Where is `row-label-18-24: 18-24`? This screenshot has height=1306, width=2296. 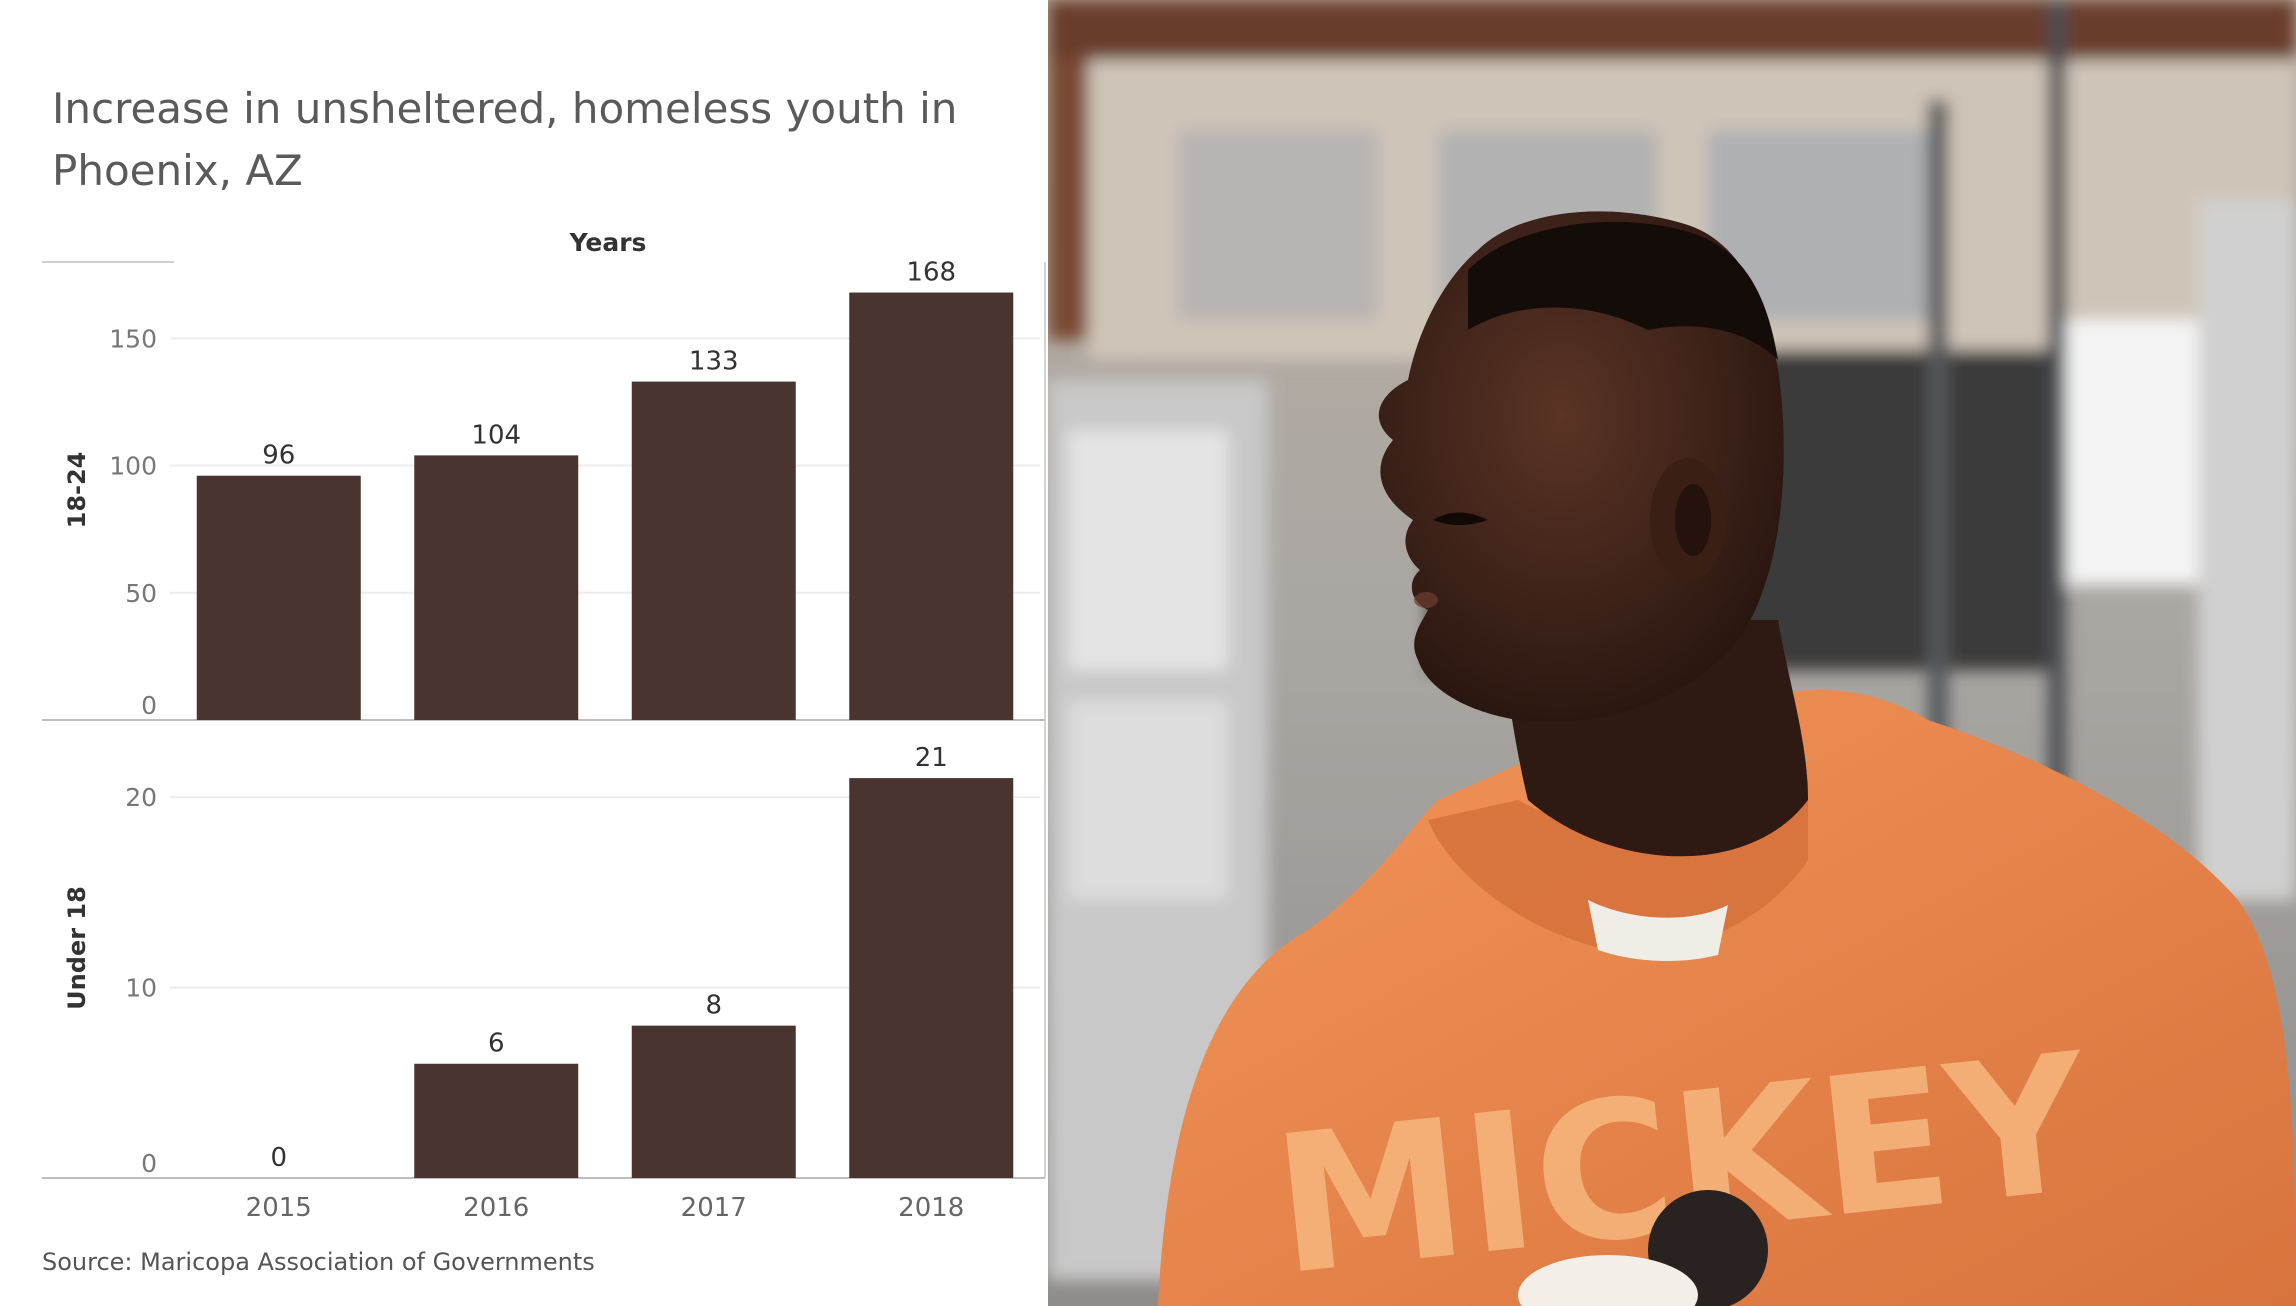 row-label-18-24: 18-24 is located at coordinates (77, 490).